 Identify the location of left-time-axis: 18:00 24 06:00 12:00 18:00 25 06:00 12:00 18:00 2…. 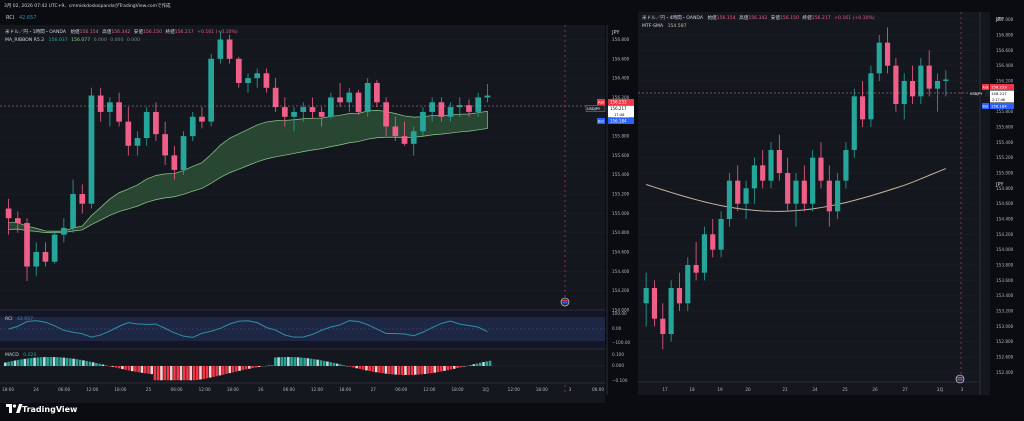
(303, 390).